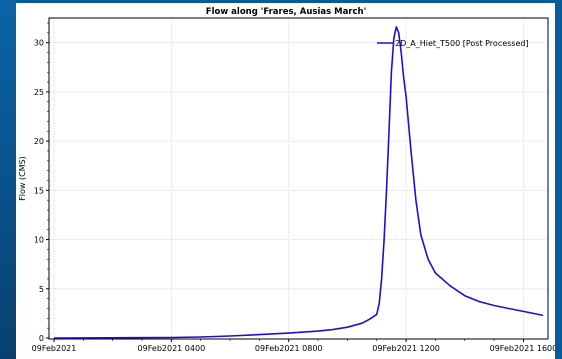 Image resolution: width=562 pixels, height=359 pixels. Describe the element at coordinates (41, 338) in the screenshot. I see `y-tick-label: 0` at that location.